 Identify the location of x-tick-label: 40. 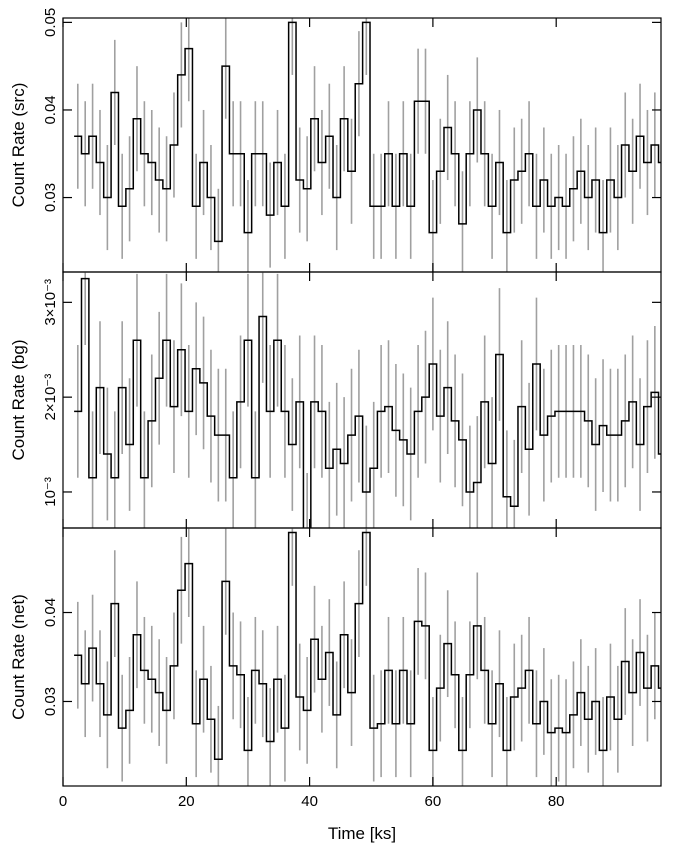
(309, 801).